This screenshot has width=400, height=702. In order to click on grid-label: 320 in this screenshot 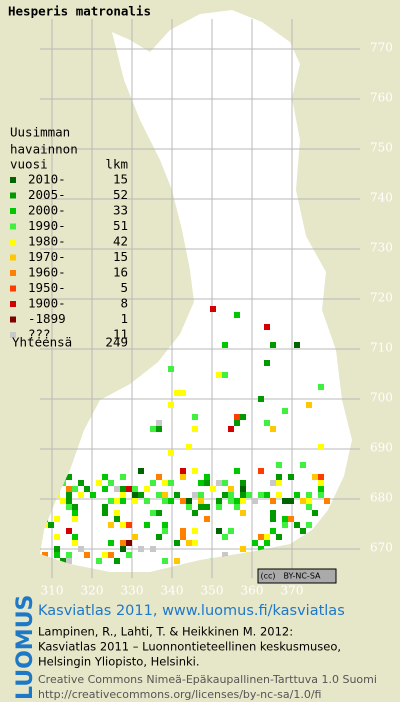, I will do `click(92, 591)`.